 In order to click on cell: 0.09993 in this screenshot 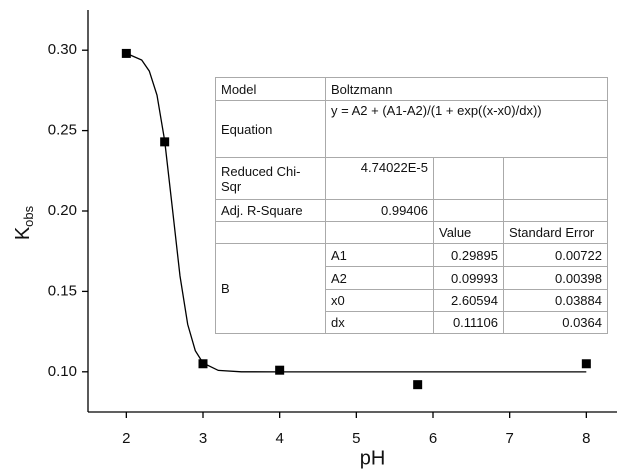, I will do `click(468, 278)`.